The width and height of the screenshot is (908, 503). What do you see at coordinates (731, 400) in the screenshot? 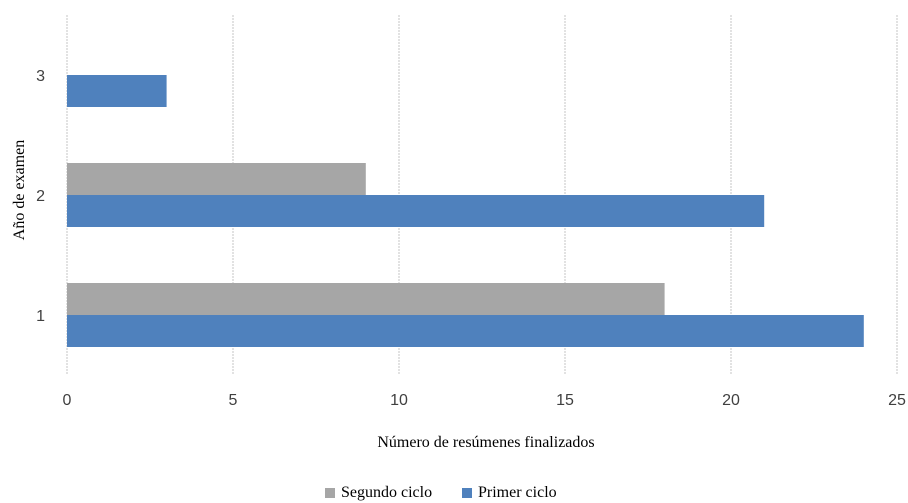
I see `x-tick-label: 20` at bounding box center [731, 400].